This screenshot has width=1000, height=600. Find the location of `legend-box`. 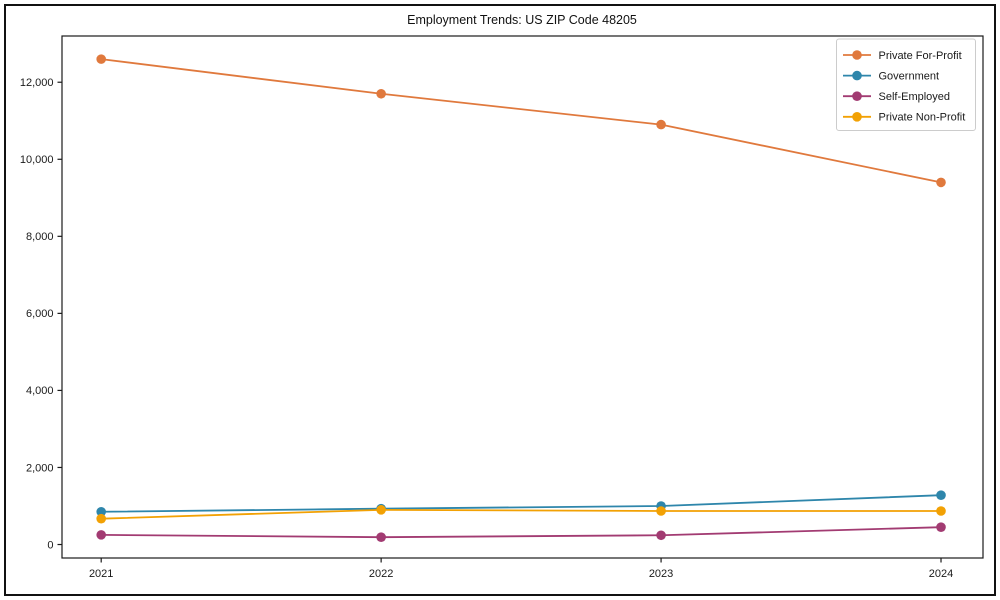

legend-box is located at coordinates (906, 84).